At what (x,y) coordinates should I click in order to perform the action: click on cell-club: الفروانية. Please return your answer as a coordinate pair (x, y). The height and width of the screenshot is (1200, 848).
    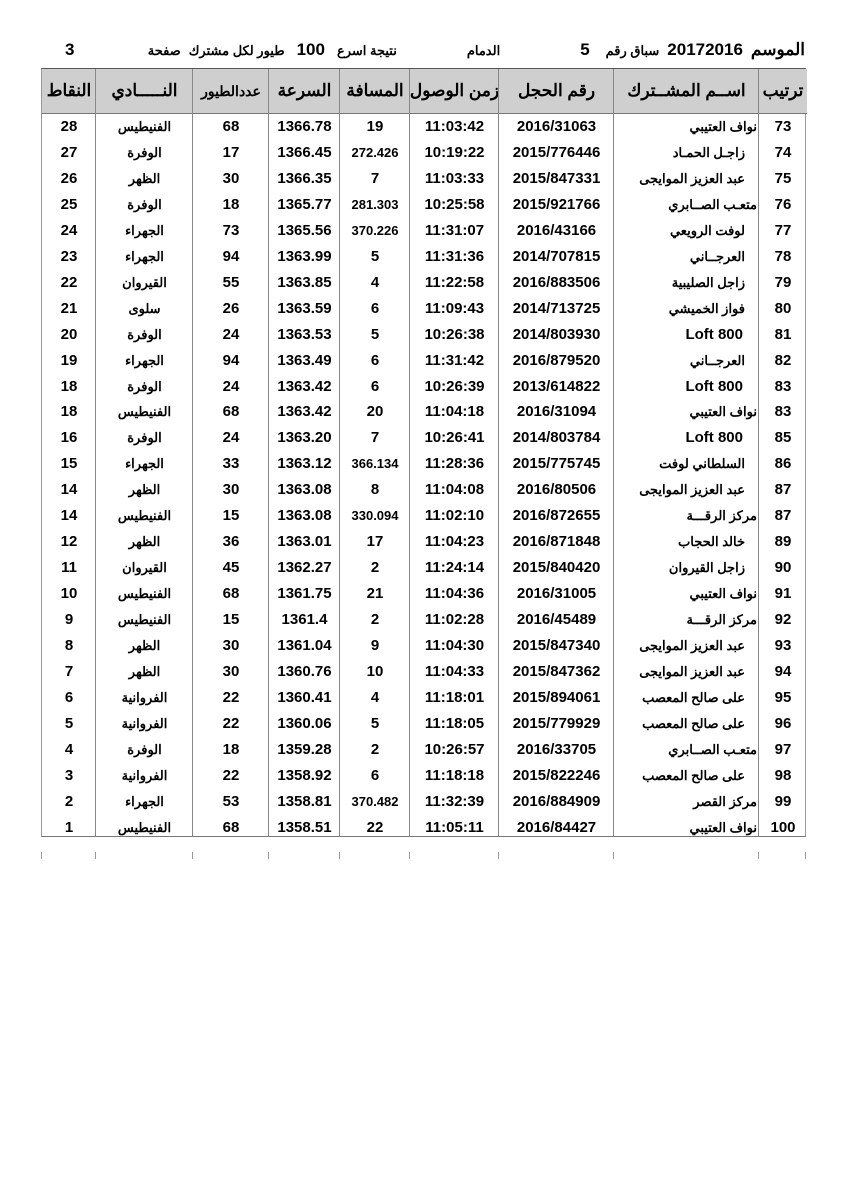
    Looking at the image, I should click on (144, 697).